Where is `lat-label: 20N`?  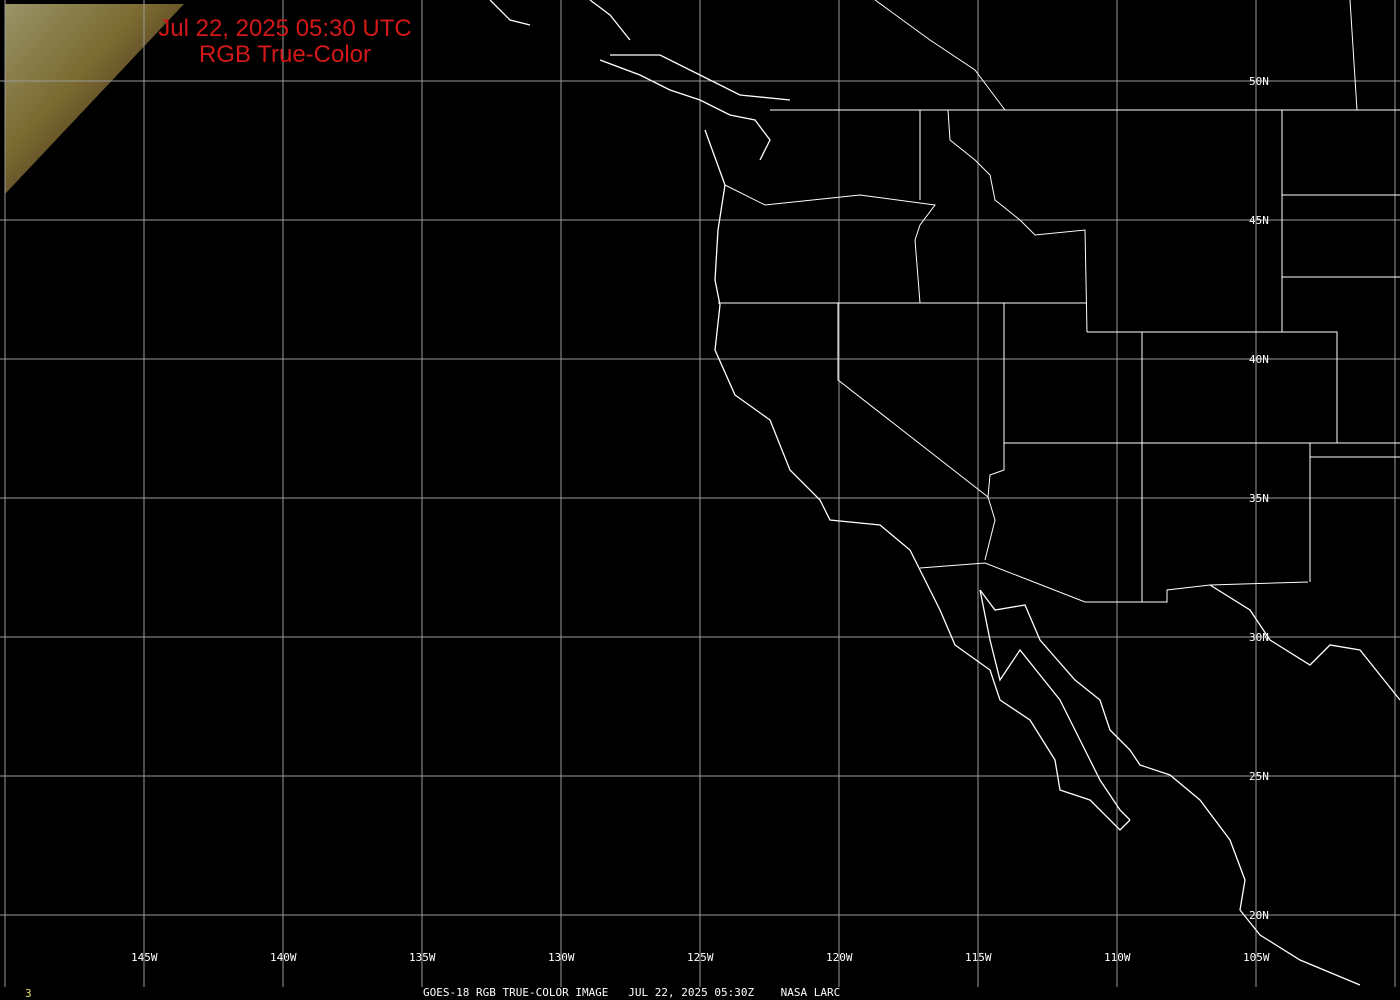
lat-label: 20N is located at coordinates (1259, 915).